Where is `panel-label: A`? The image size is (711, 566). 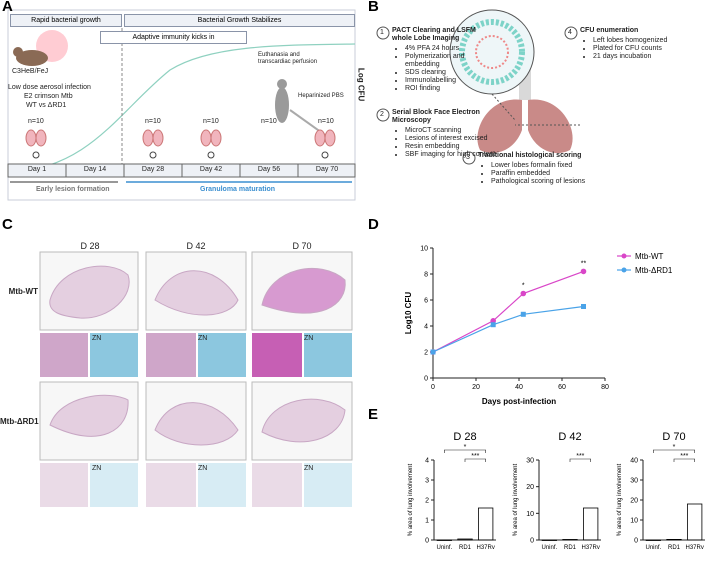 panel-label: A is located at coordinates (7, 7).